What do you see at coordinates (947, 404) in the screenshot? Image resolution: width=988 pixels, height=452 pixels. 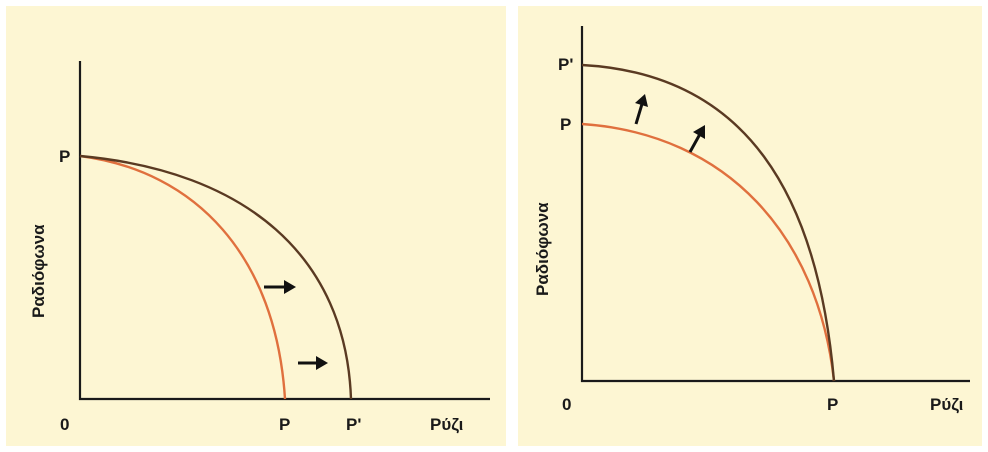 I see `right-x-axis-label: Ρύζι` at bounding box center [947, 404].